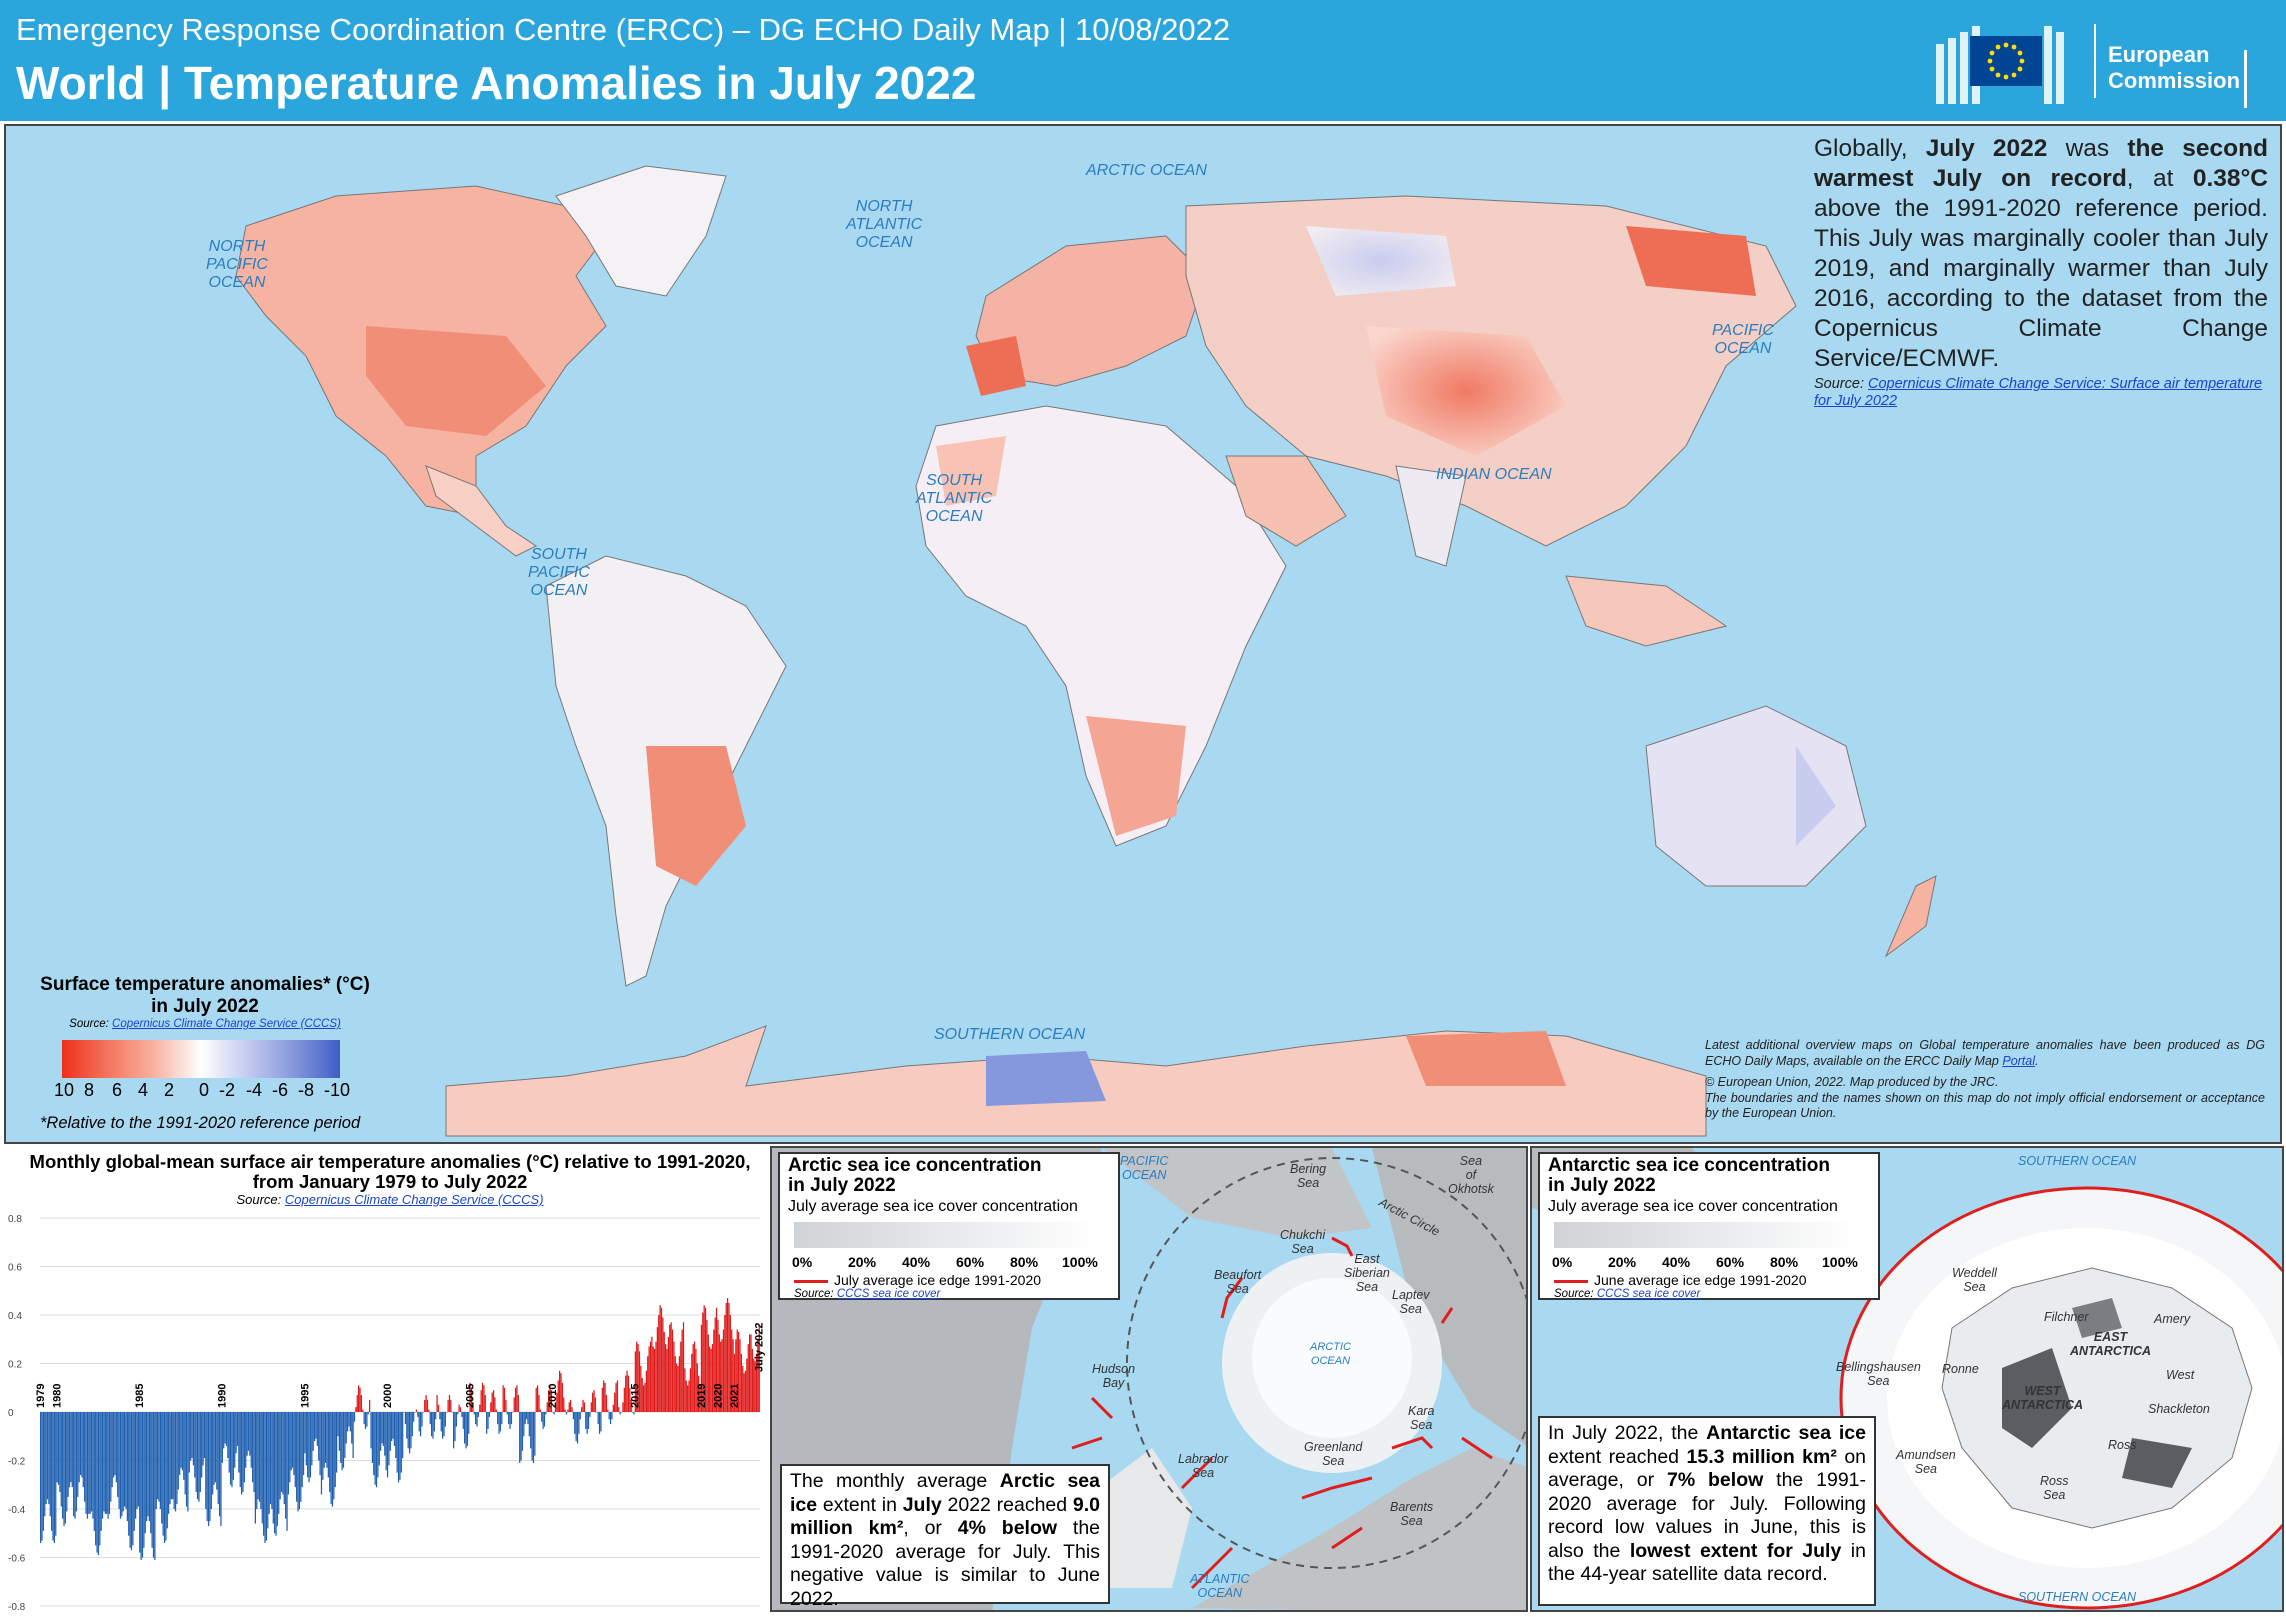 Image resolution: width=2286 pixels, height=1617 pixels. I want to click on chart-year-label: 2020, so click(718, 1396).